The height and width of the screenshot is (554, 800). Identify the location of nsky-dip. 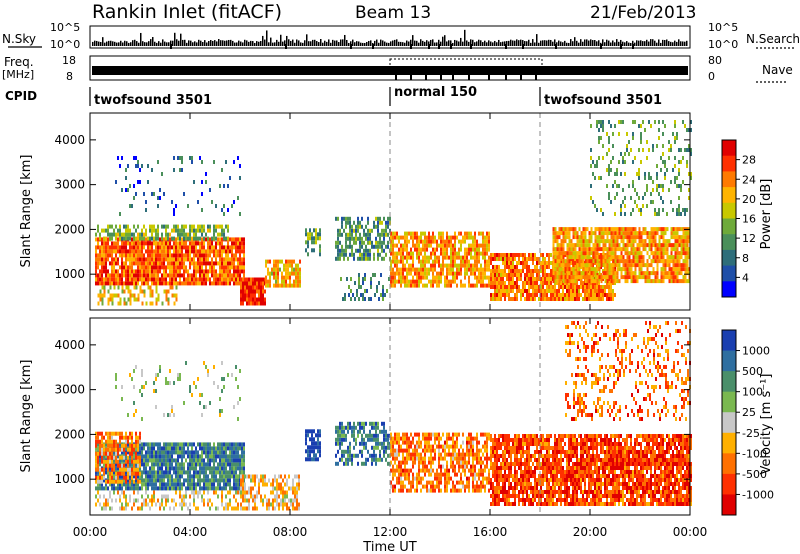
(506, 46).